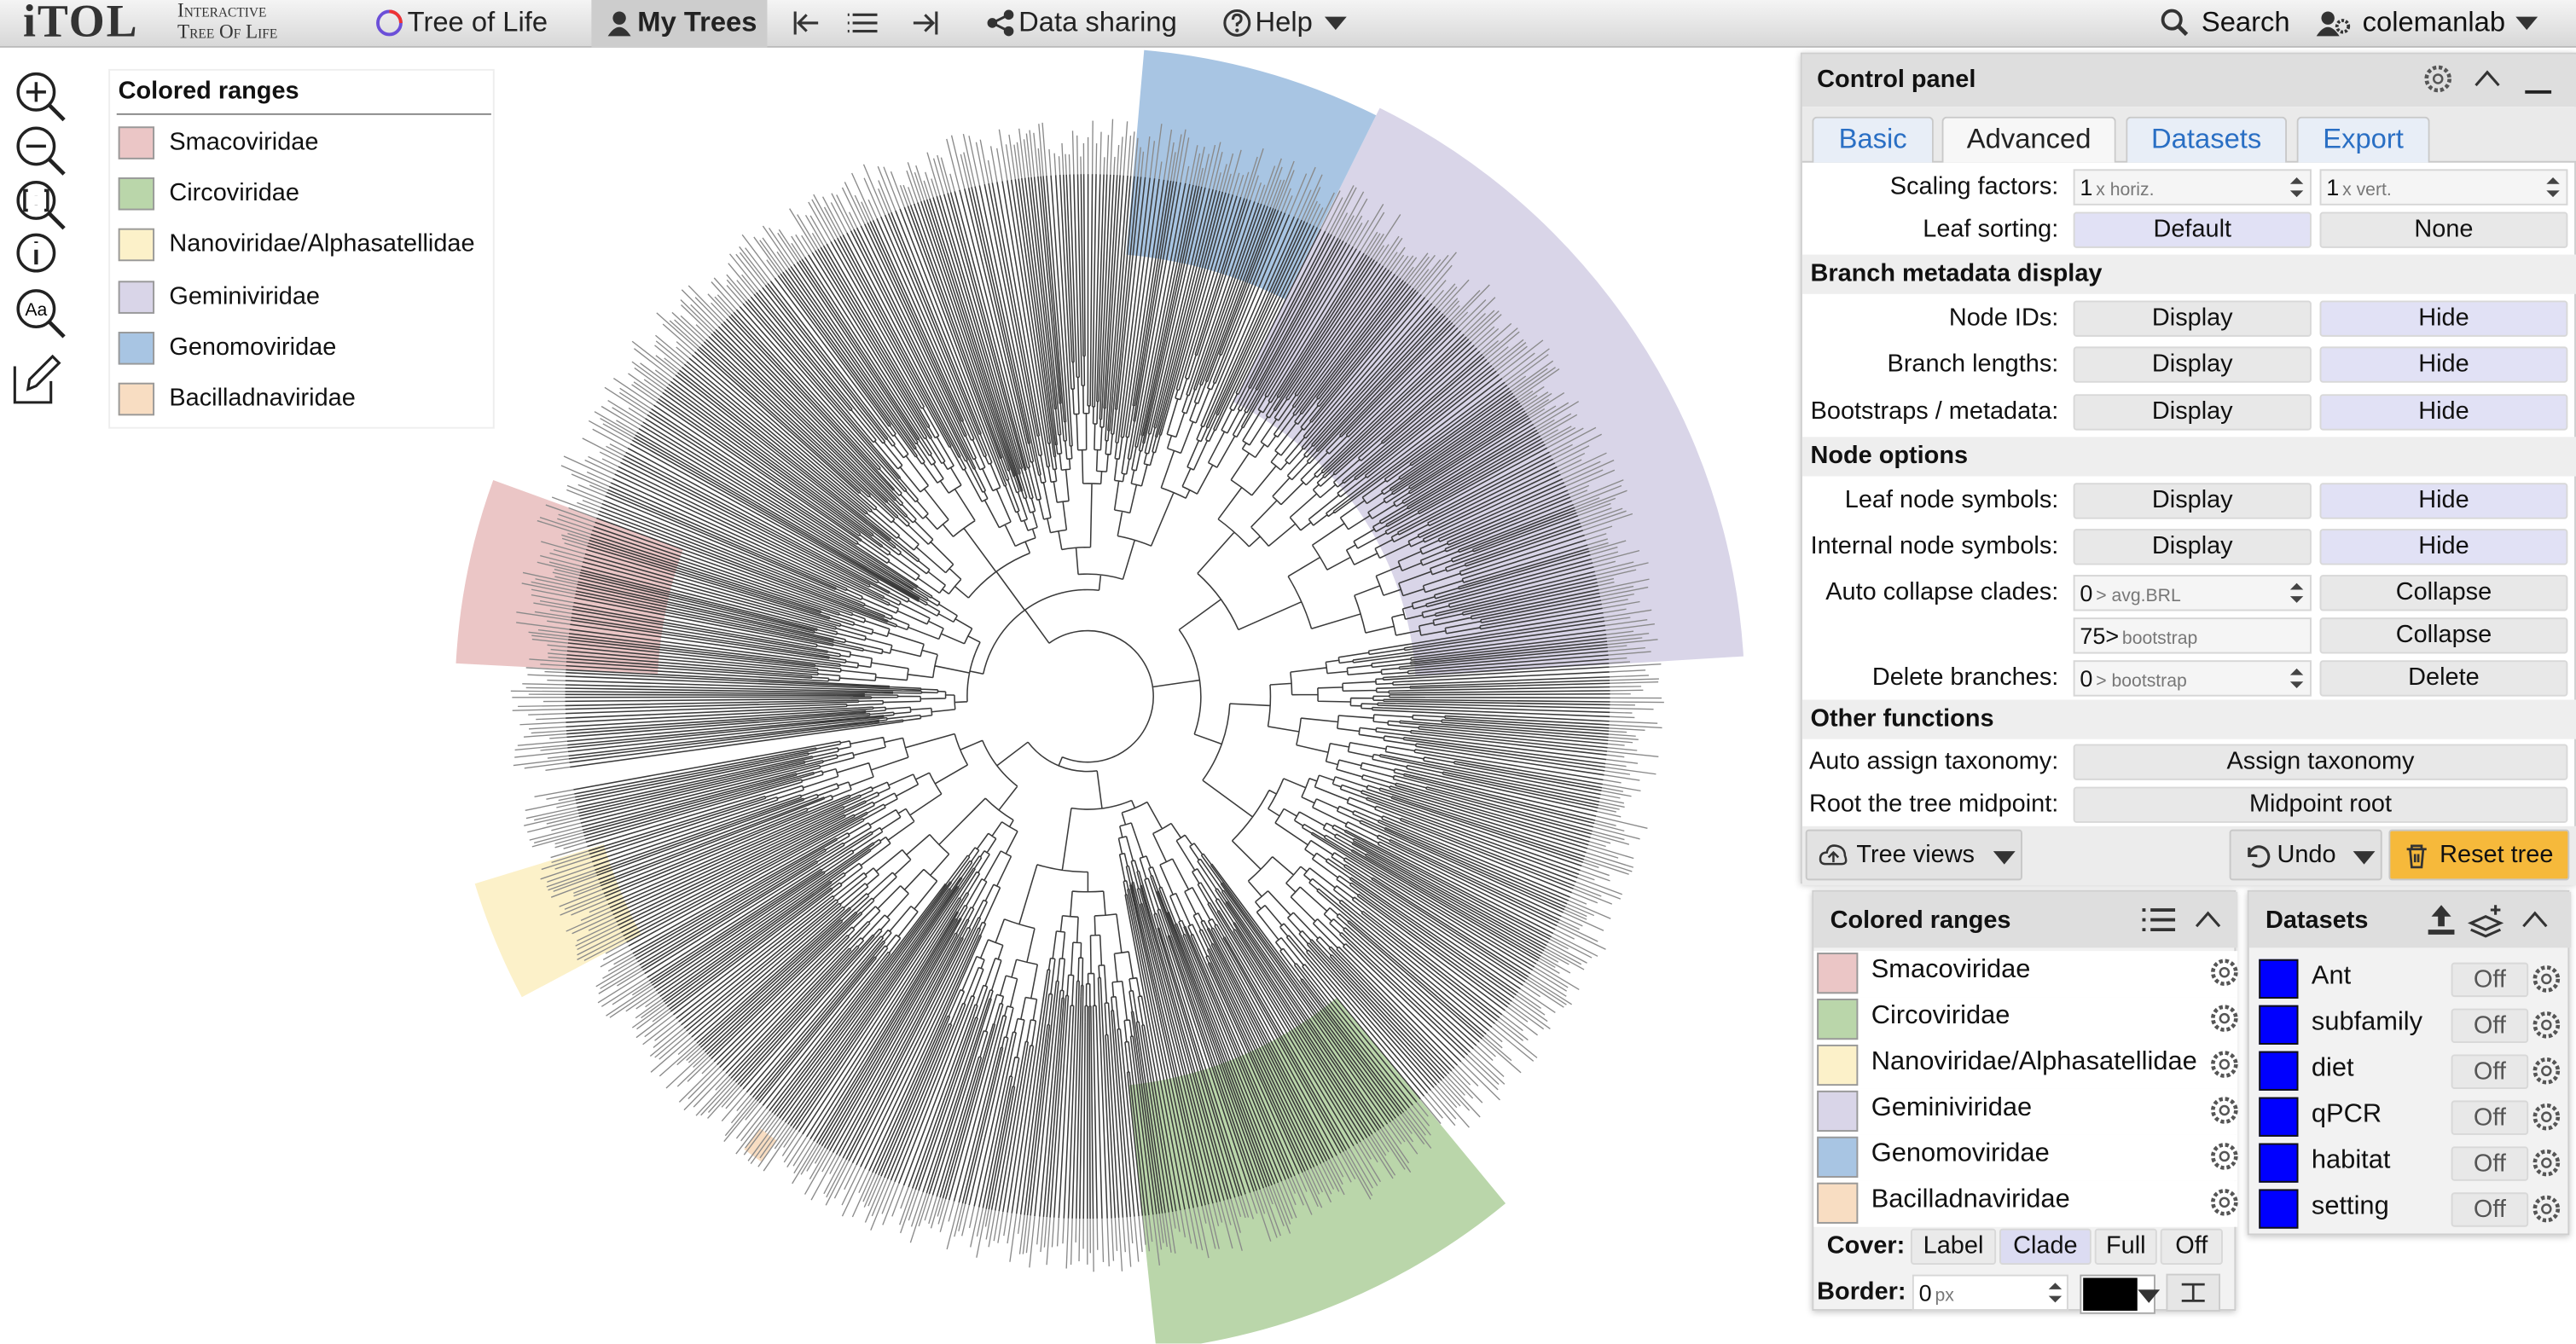 The width and height of the screenshot is (2576, 1344). I want to click on action-button: Reset tree, so click(2479, 855).